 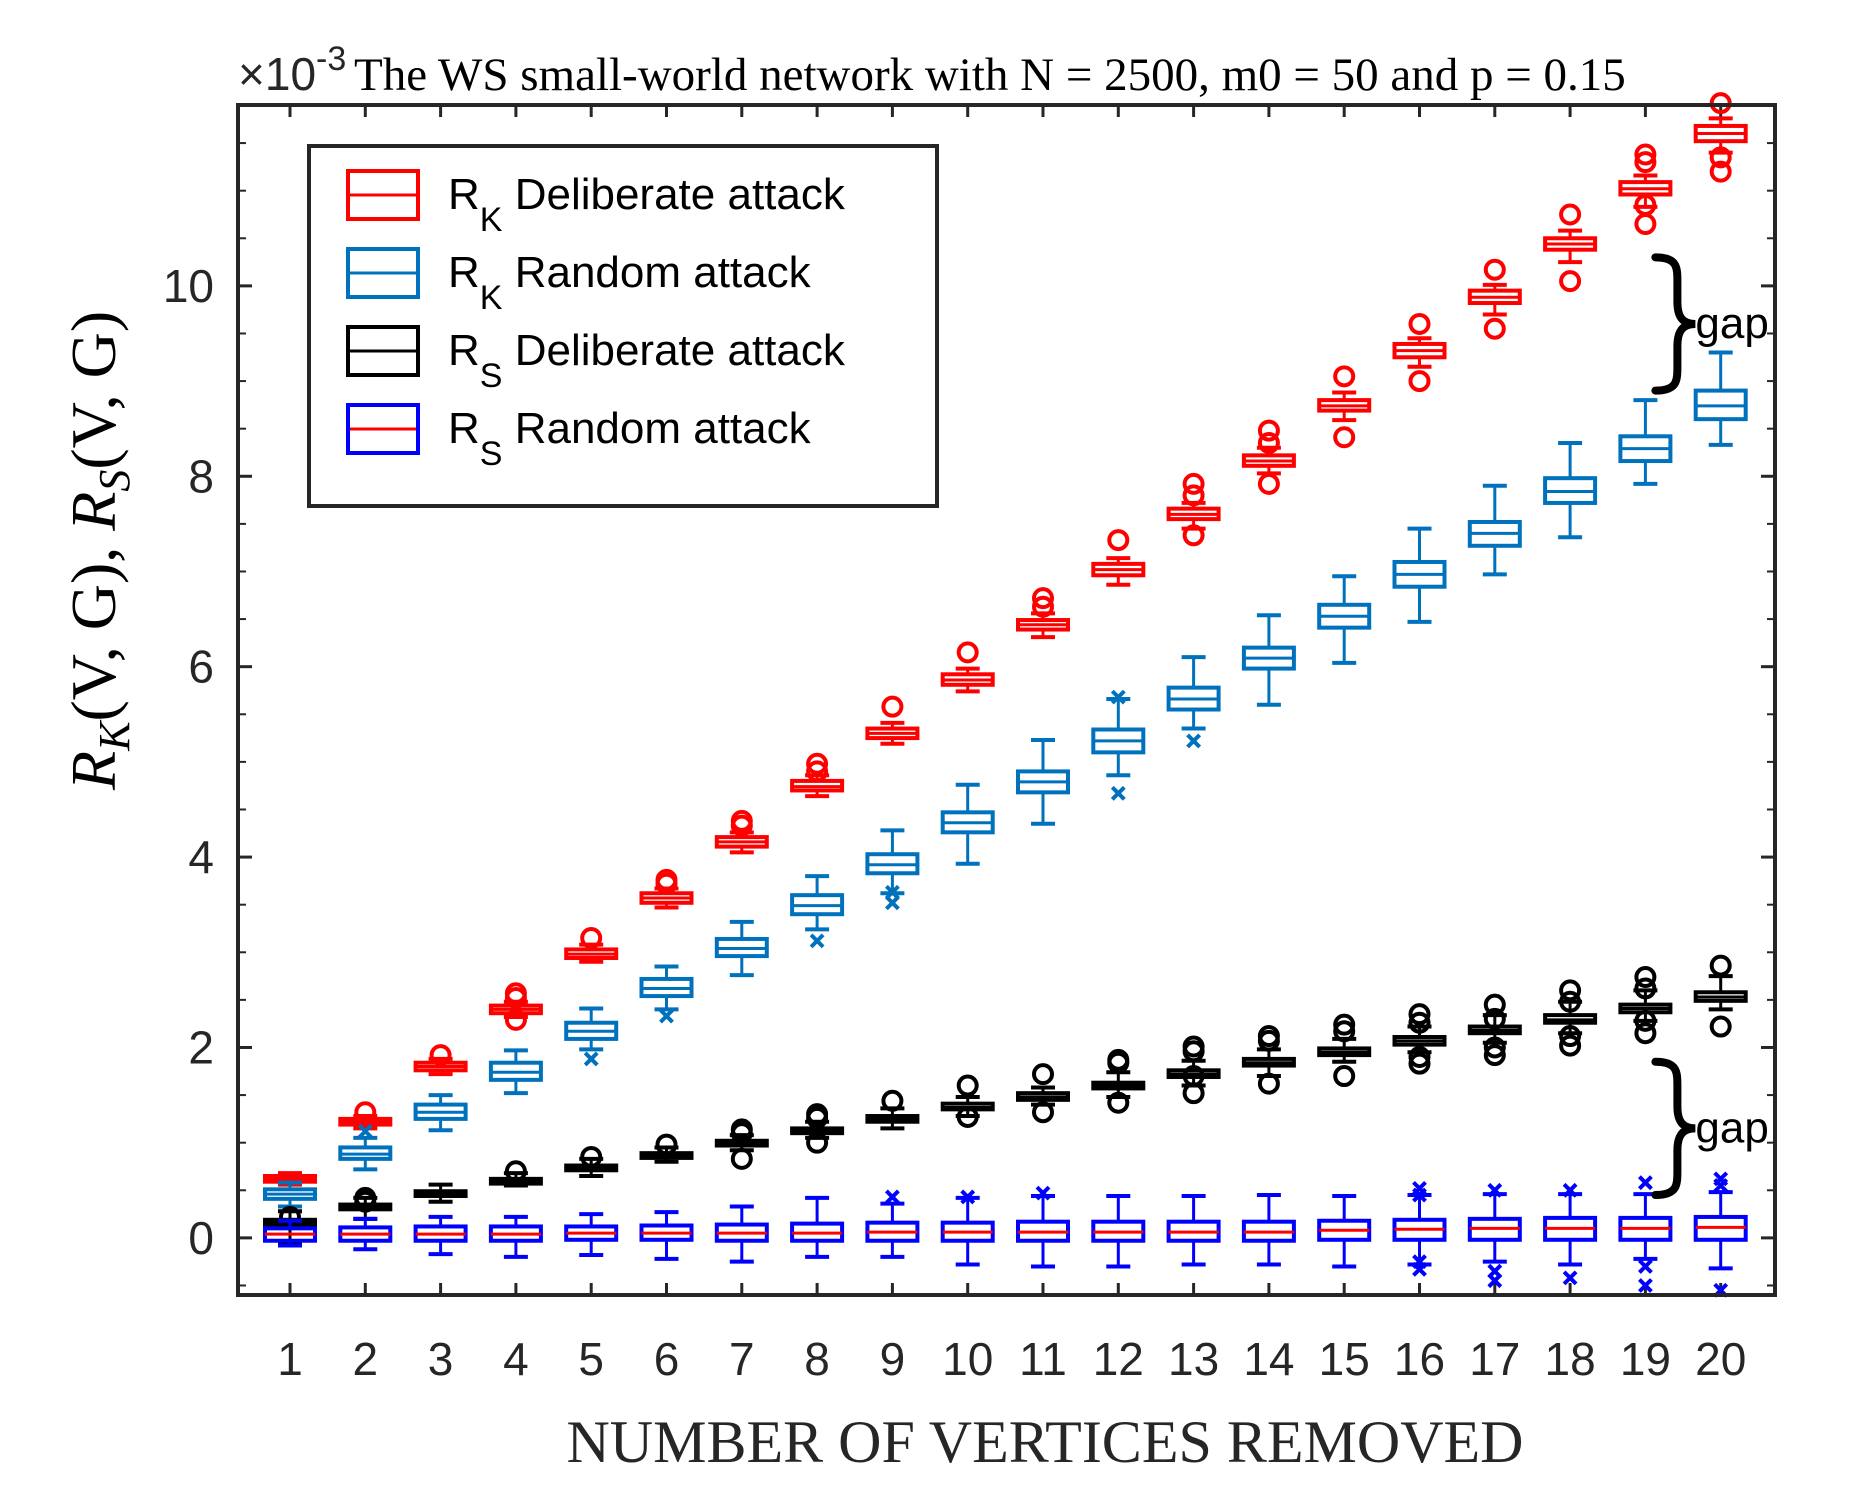 What do you see at coordinates (1673, 1128) in the screenshot?
I see `gap-brace` at bounding box center [1673, 1128].